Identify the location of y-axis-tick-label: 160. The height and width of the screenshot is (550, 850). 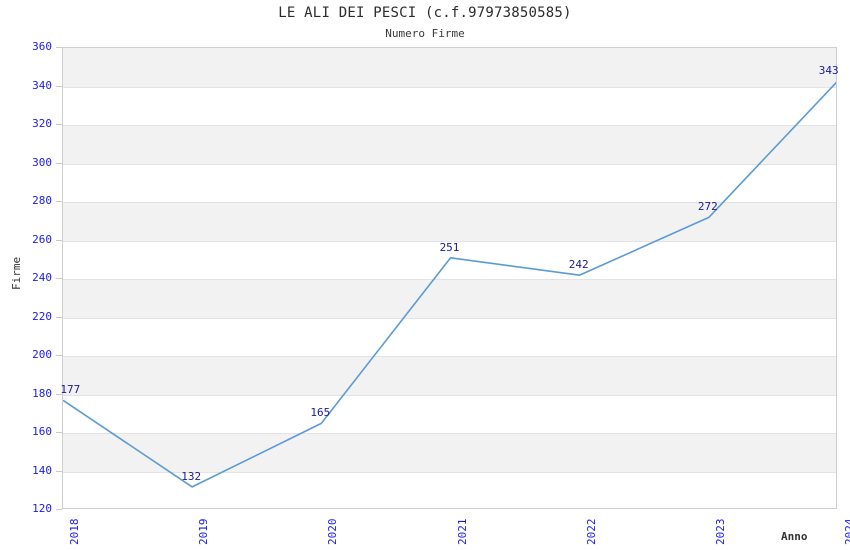
(42, 431).